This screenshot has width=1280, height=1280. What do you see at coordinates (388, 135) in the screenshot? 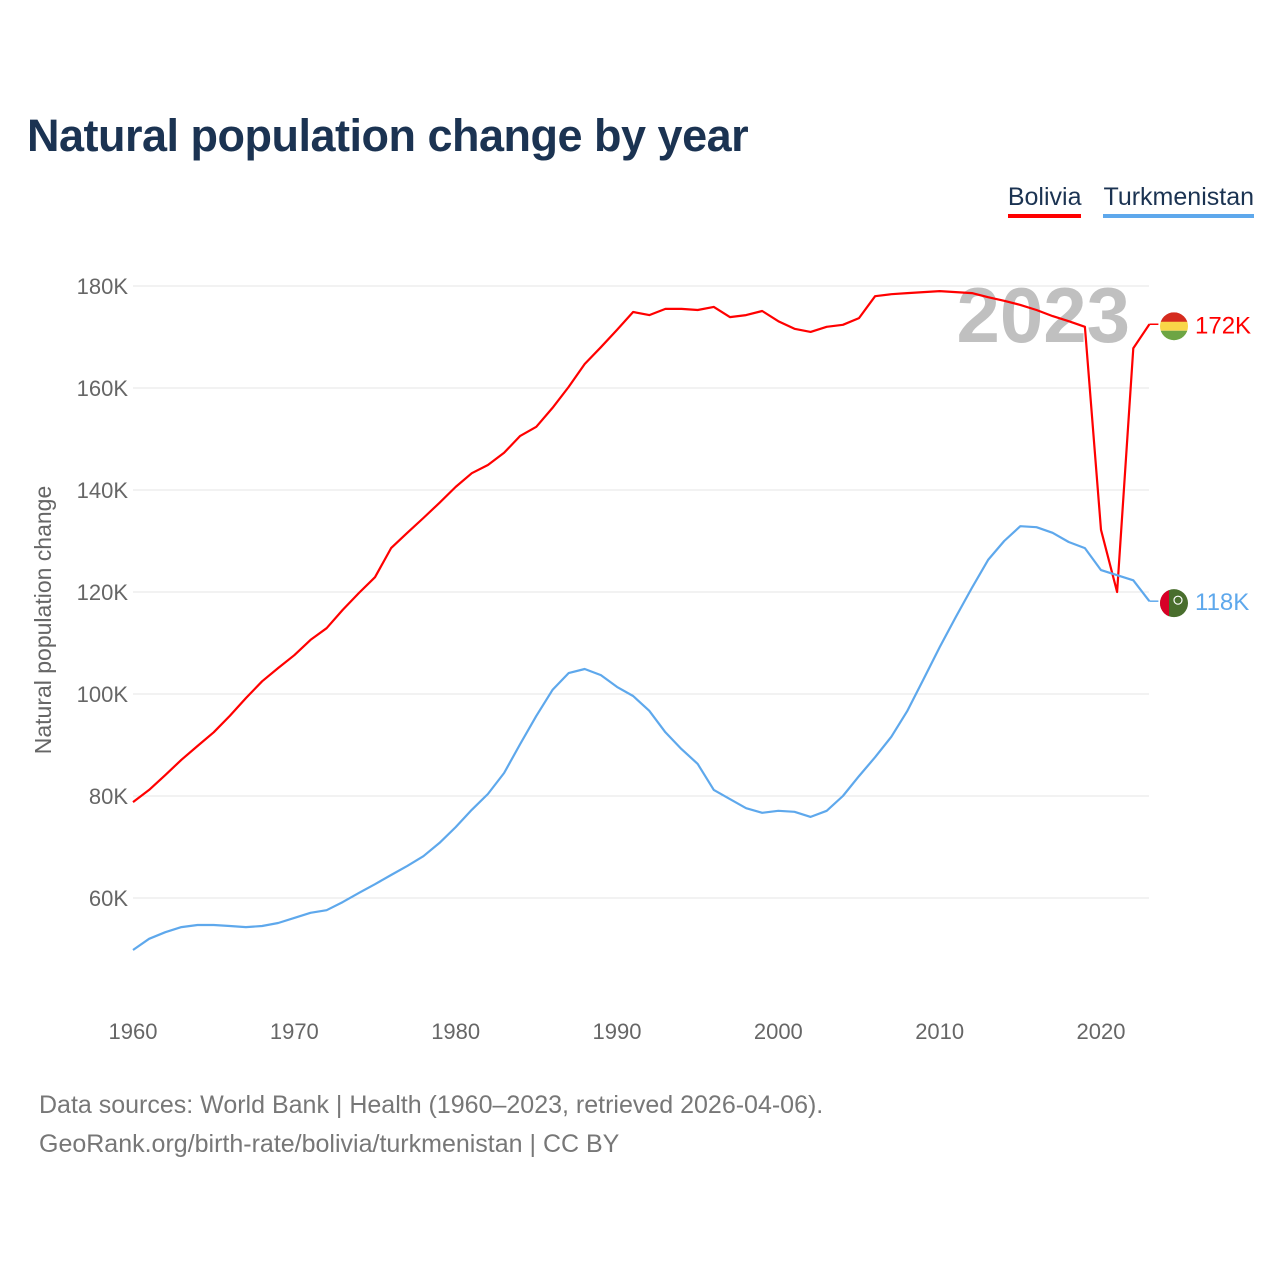
I see `chart-title: Natural population change by year` at bounding box center [388, 135].